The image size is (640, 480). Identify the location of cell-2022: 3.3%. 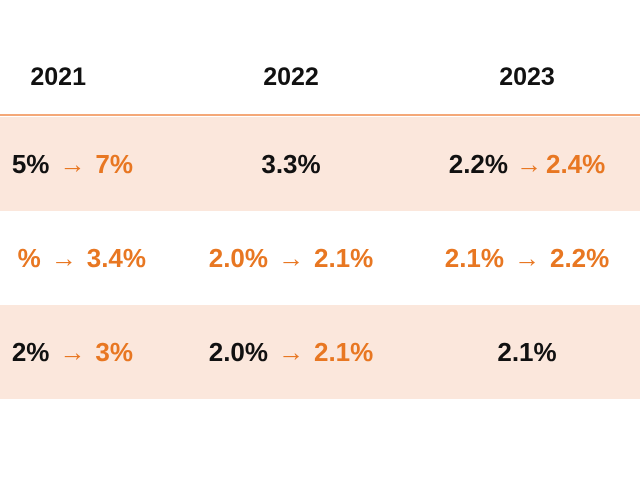
(291, 164).